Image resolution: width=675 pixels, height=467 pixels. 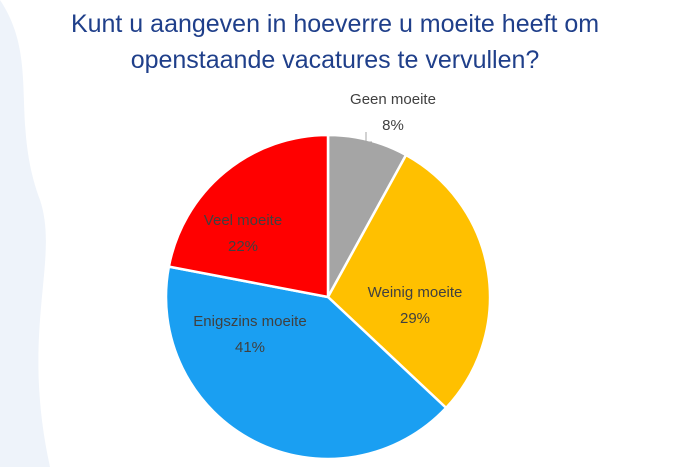 I want to click on leader-line, so click(x=368, y=137).